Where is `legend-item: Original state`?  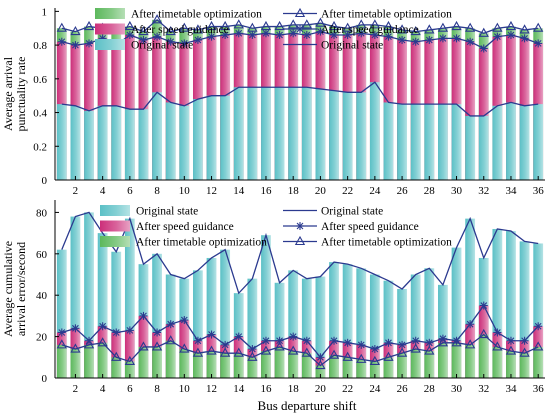 legend-item: Original state is located at coordinates (144, 45).